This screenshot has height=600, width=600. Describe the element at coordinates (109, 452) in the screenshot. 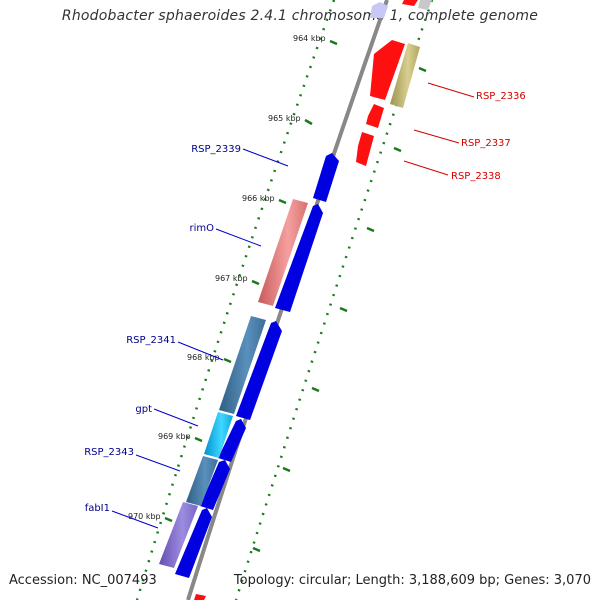

I see `gene-label-rsp-2343: RSP_2343` at that location.